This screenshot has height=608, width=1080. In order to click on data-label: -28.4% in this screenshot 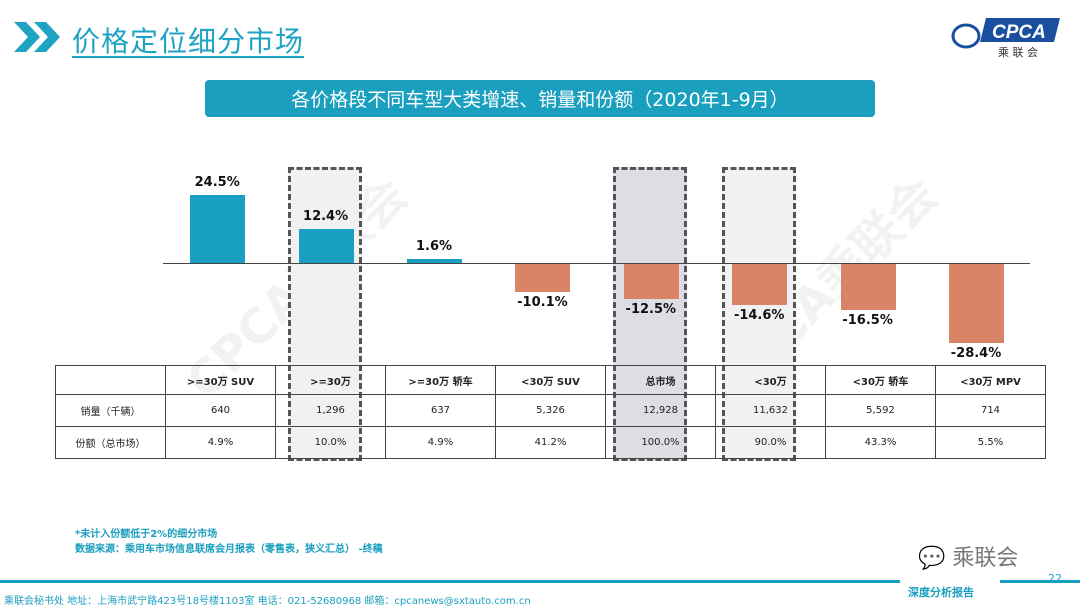, I will do `click(976, 353)`.